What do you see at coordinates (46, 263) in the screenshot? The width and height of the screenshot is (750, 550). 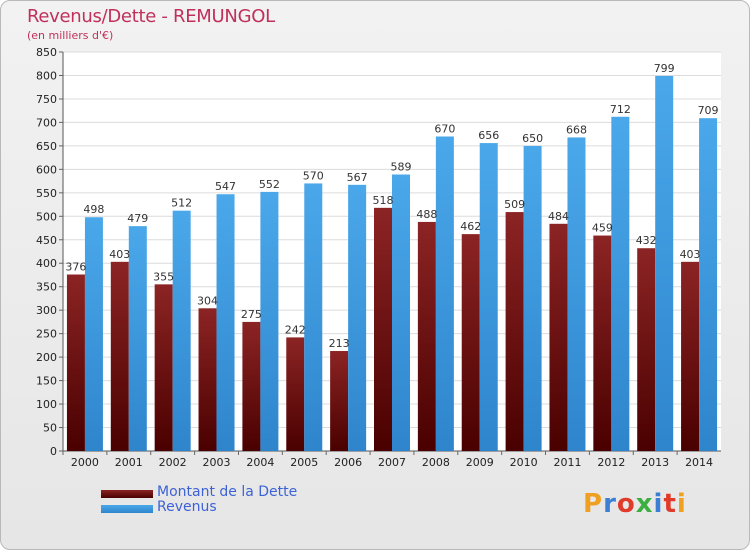 I see `y-tick-label: 400` at bounding box center [46, 263].